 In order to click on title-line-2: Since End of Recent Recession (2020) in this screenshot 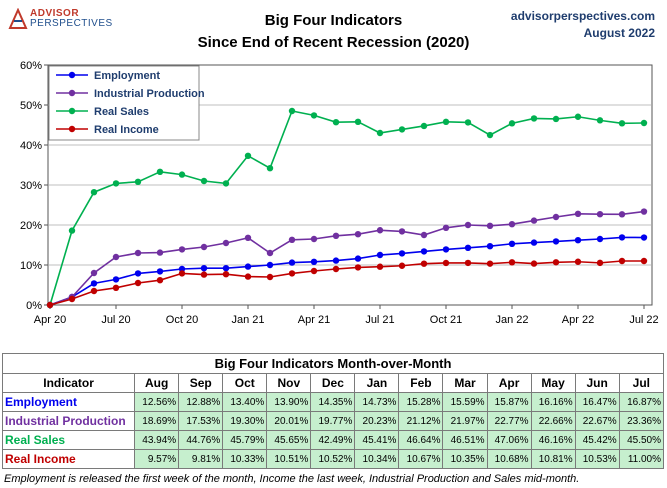, I will do `click(333, 42)`.